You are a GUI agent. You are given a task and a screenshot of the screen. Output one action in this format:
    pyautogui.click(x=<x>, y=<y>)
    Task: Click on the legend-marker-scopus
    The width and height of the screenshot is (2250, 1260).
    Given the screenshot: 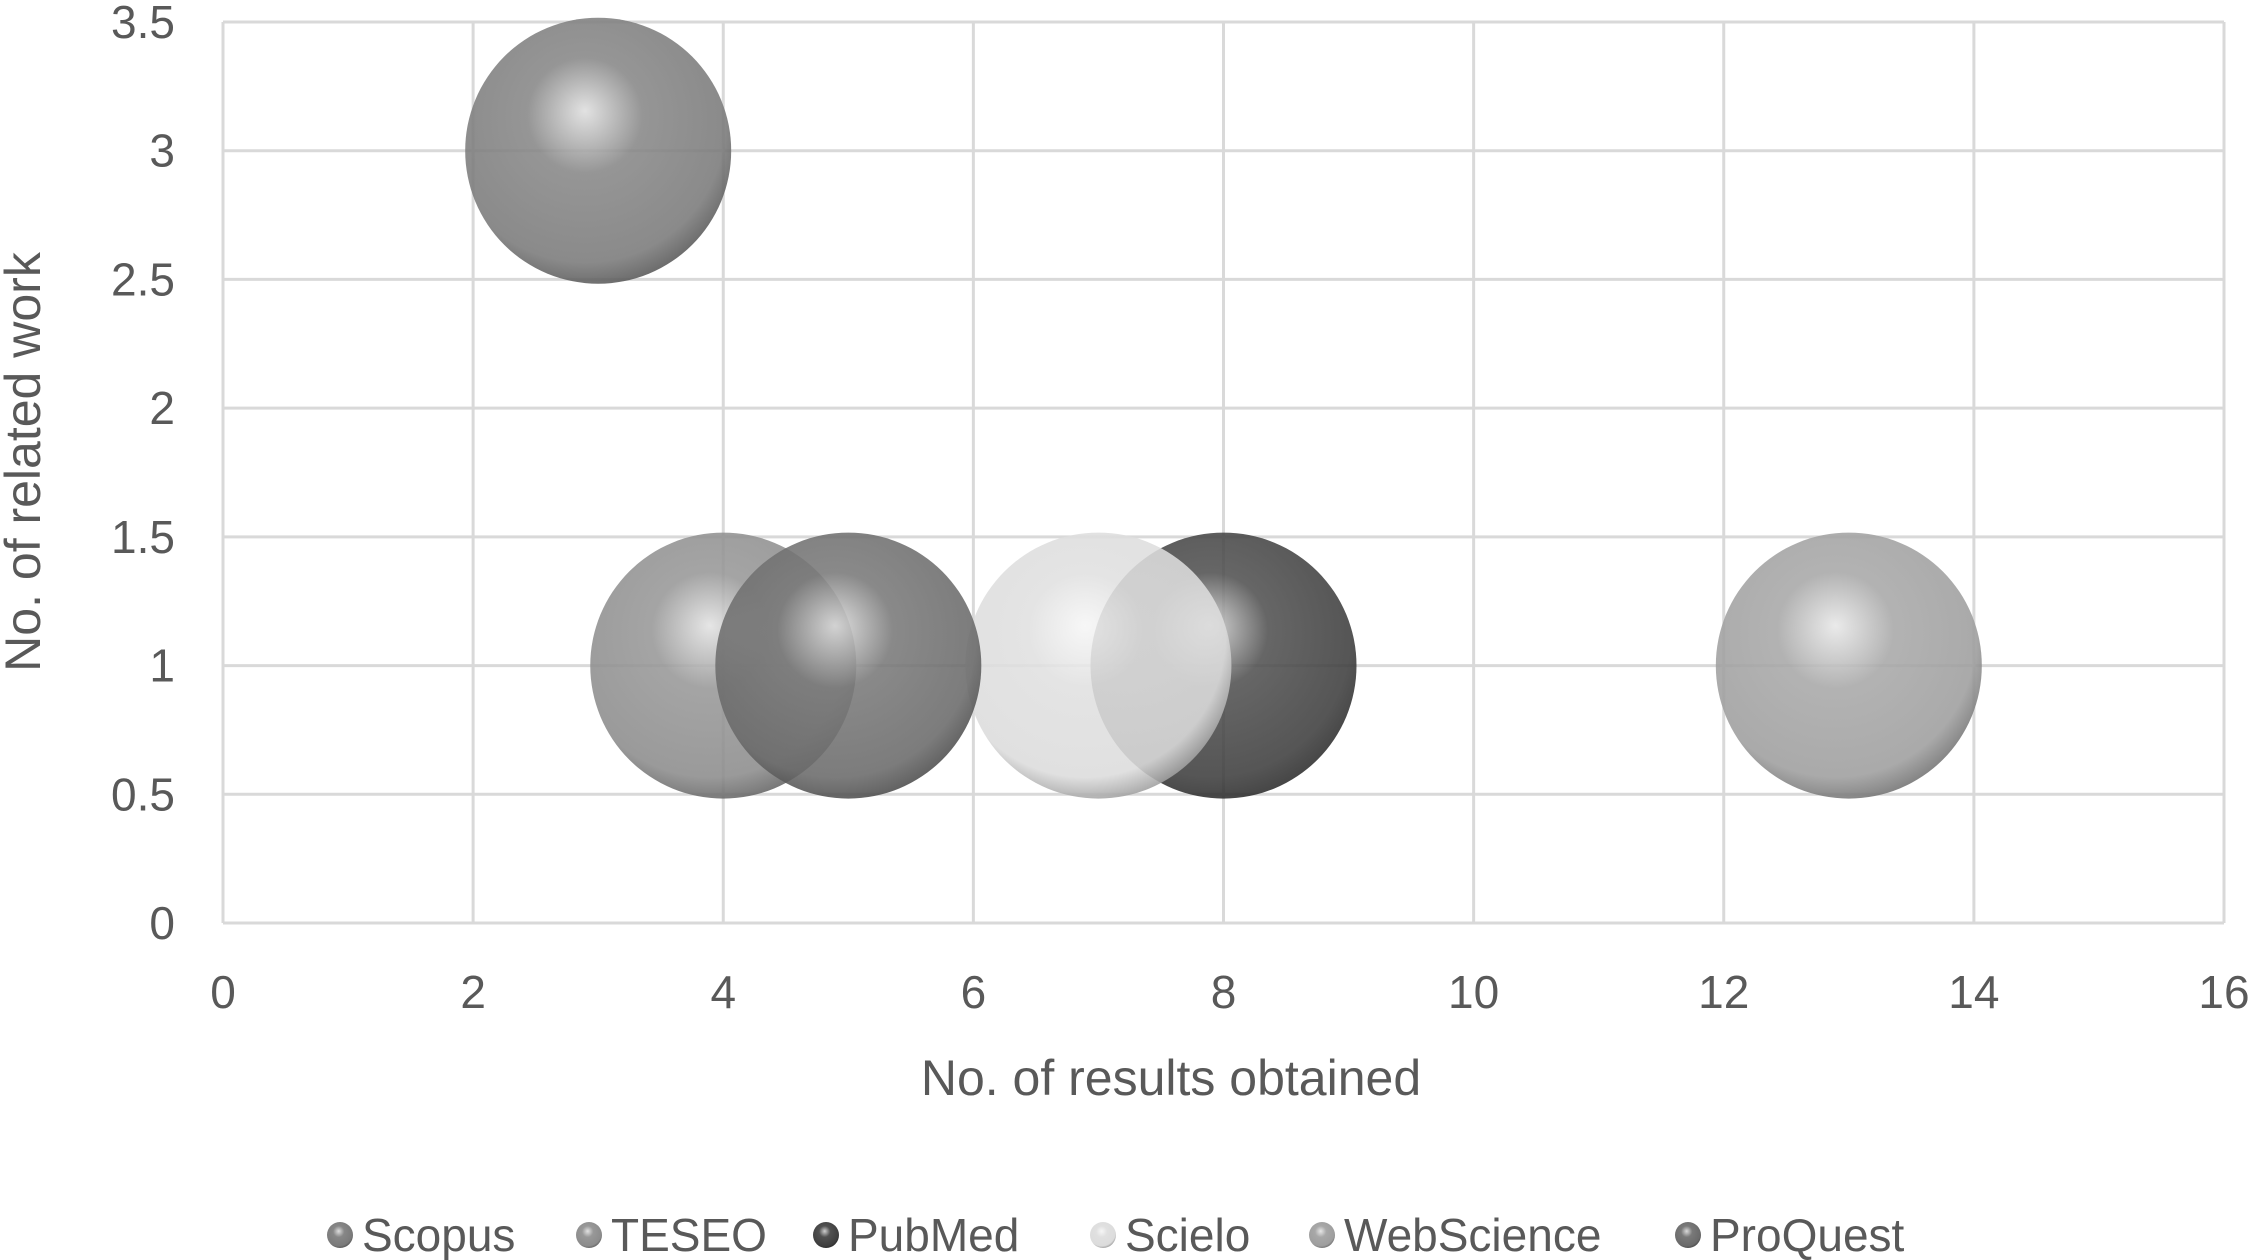 What is the action you would take?
    pyautogui.click(x=340, y=1235)
    